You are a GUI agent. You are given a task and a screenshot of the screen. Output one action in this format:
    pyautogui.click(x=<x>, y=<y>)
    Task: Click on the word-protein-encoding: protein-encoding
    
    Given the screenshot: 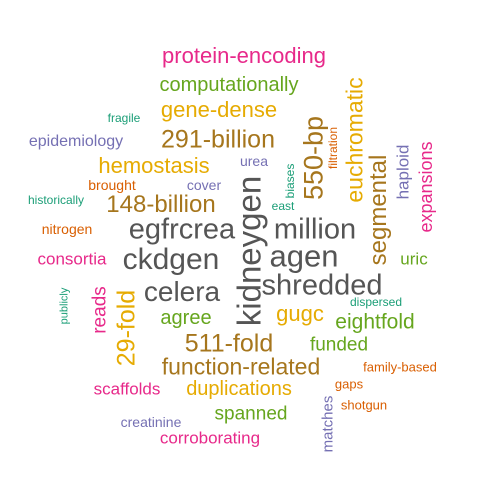 What is the action you would take?
    pyautogui.click(x=244, y=55)
    